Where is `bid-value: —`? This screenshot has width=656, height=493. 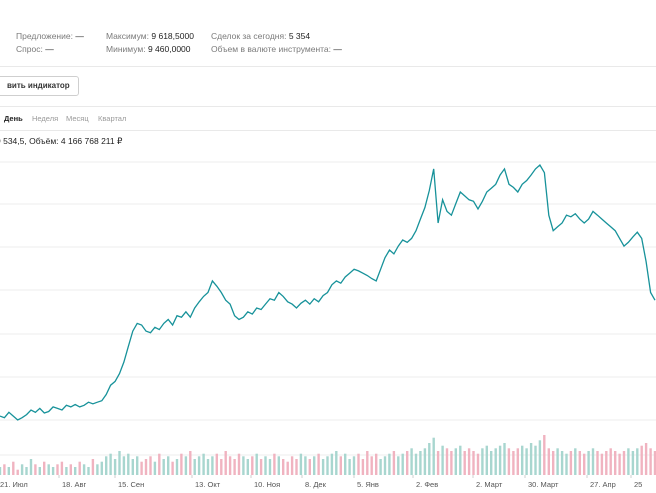 bid-value: — is located at coordinates (79, 36).